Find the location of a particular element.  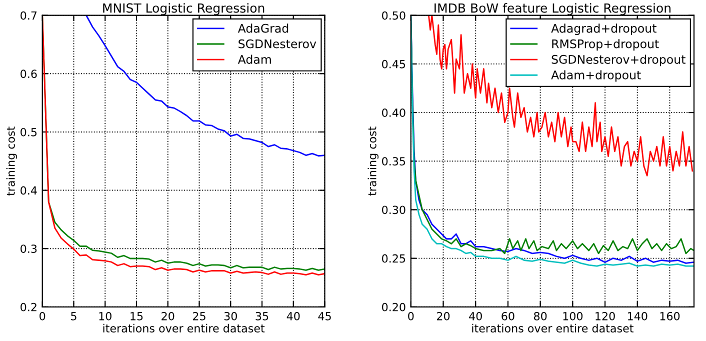

x-tick-label: 35 is located at coordinates (262, 316).